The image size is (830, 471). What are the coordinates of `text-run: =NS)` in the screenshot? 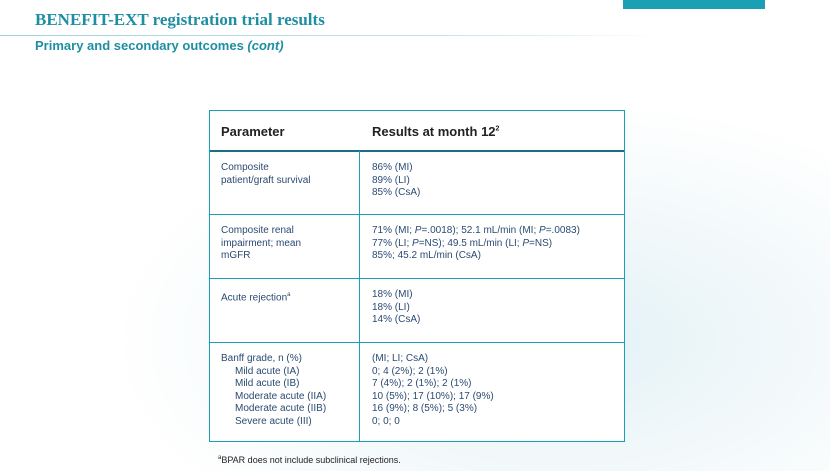 It's located at (541, 243).